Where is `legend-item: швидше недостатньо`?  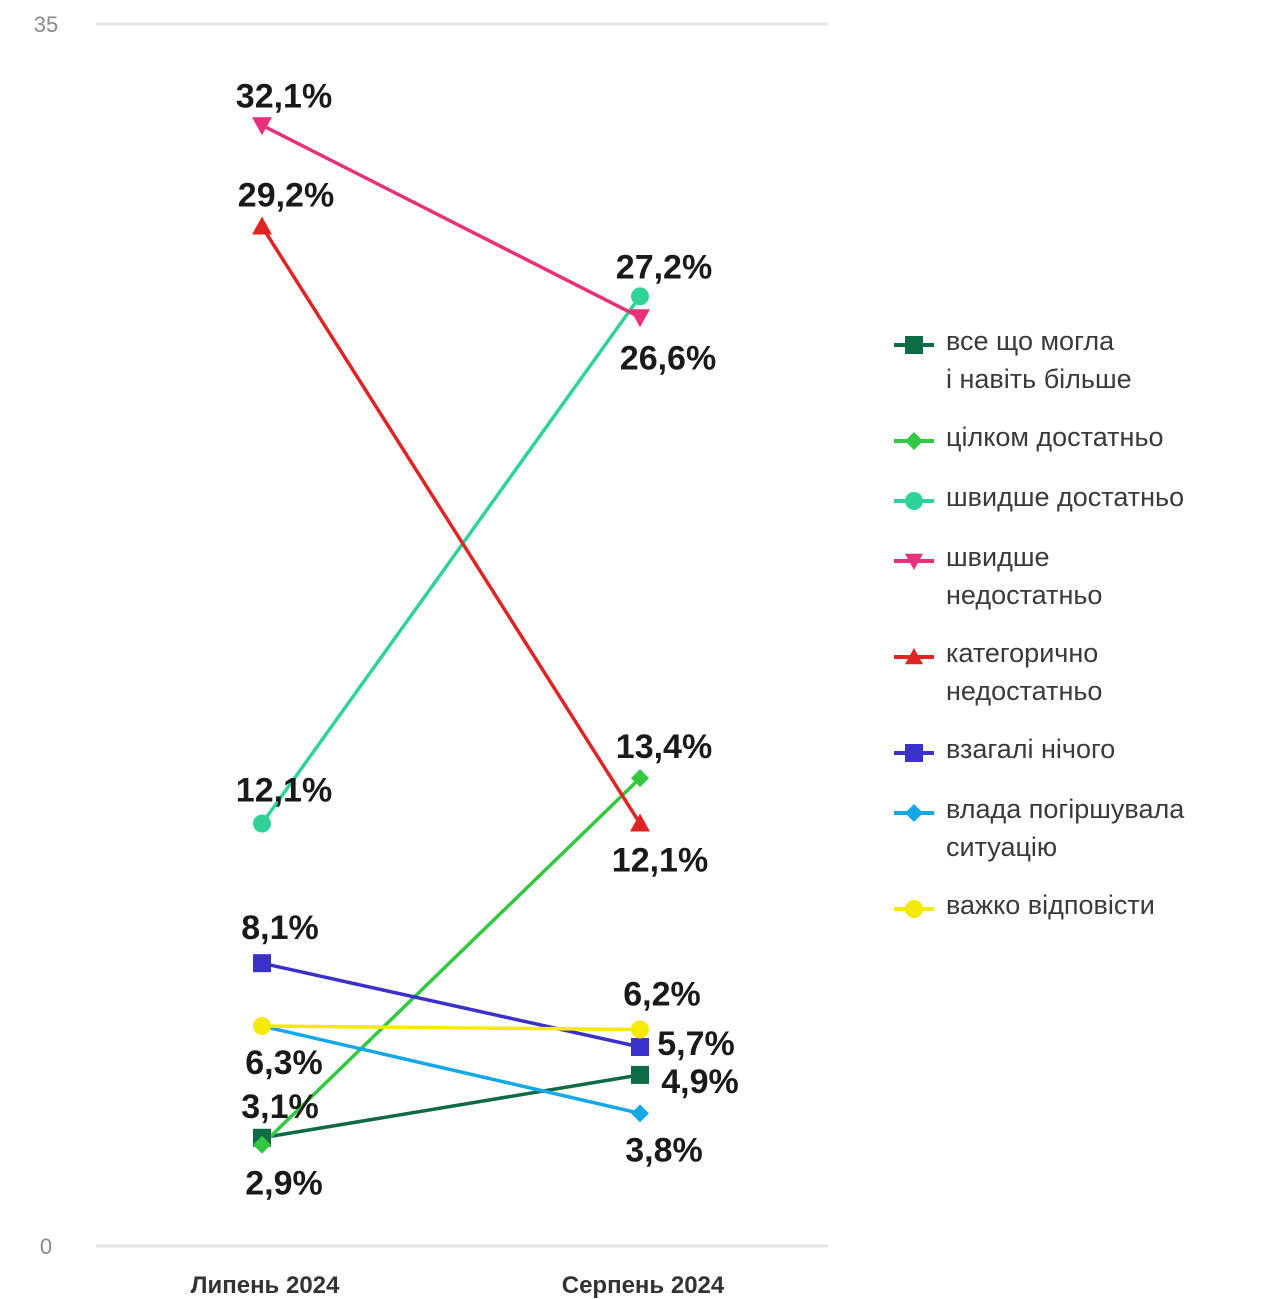 legend-item: швидше недостатньо is located at coordinates (1077, 576).